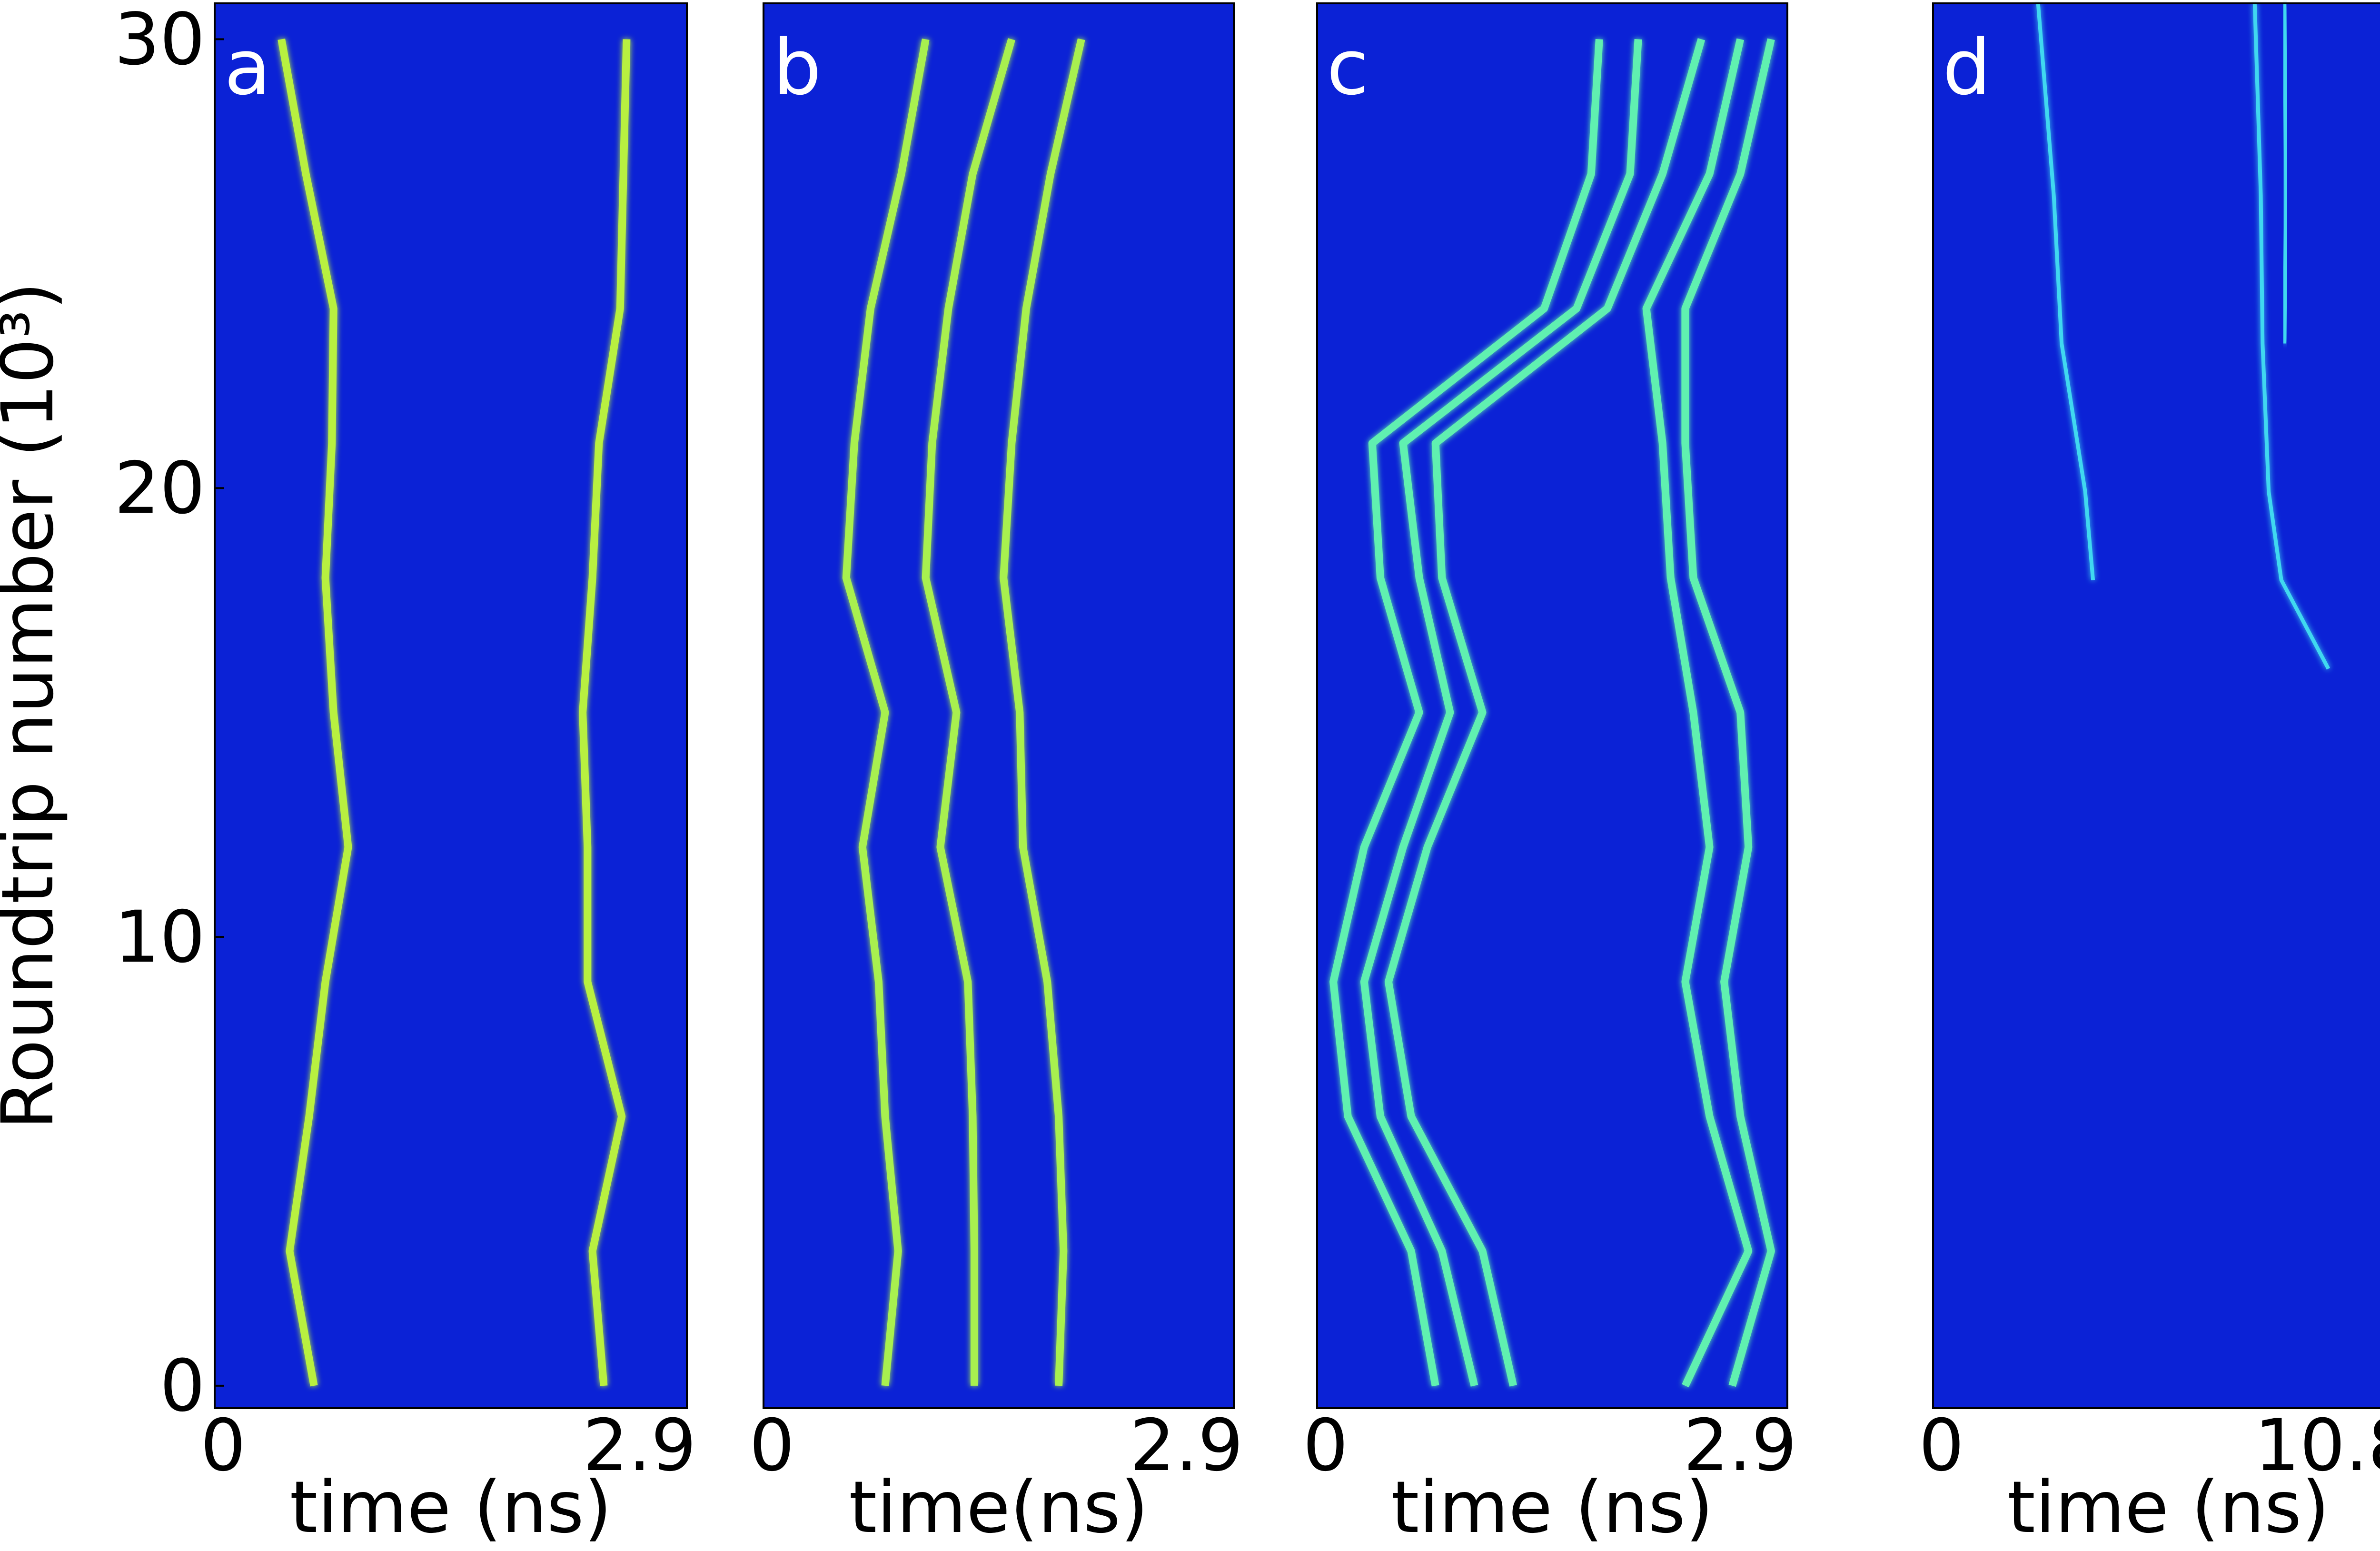 Image resolution: width=2380 pixels, height=1551 pixels. I want to click on y-axis-label: Roundtrip number (10³), so click(34, 706).